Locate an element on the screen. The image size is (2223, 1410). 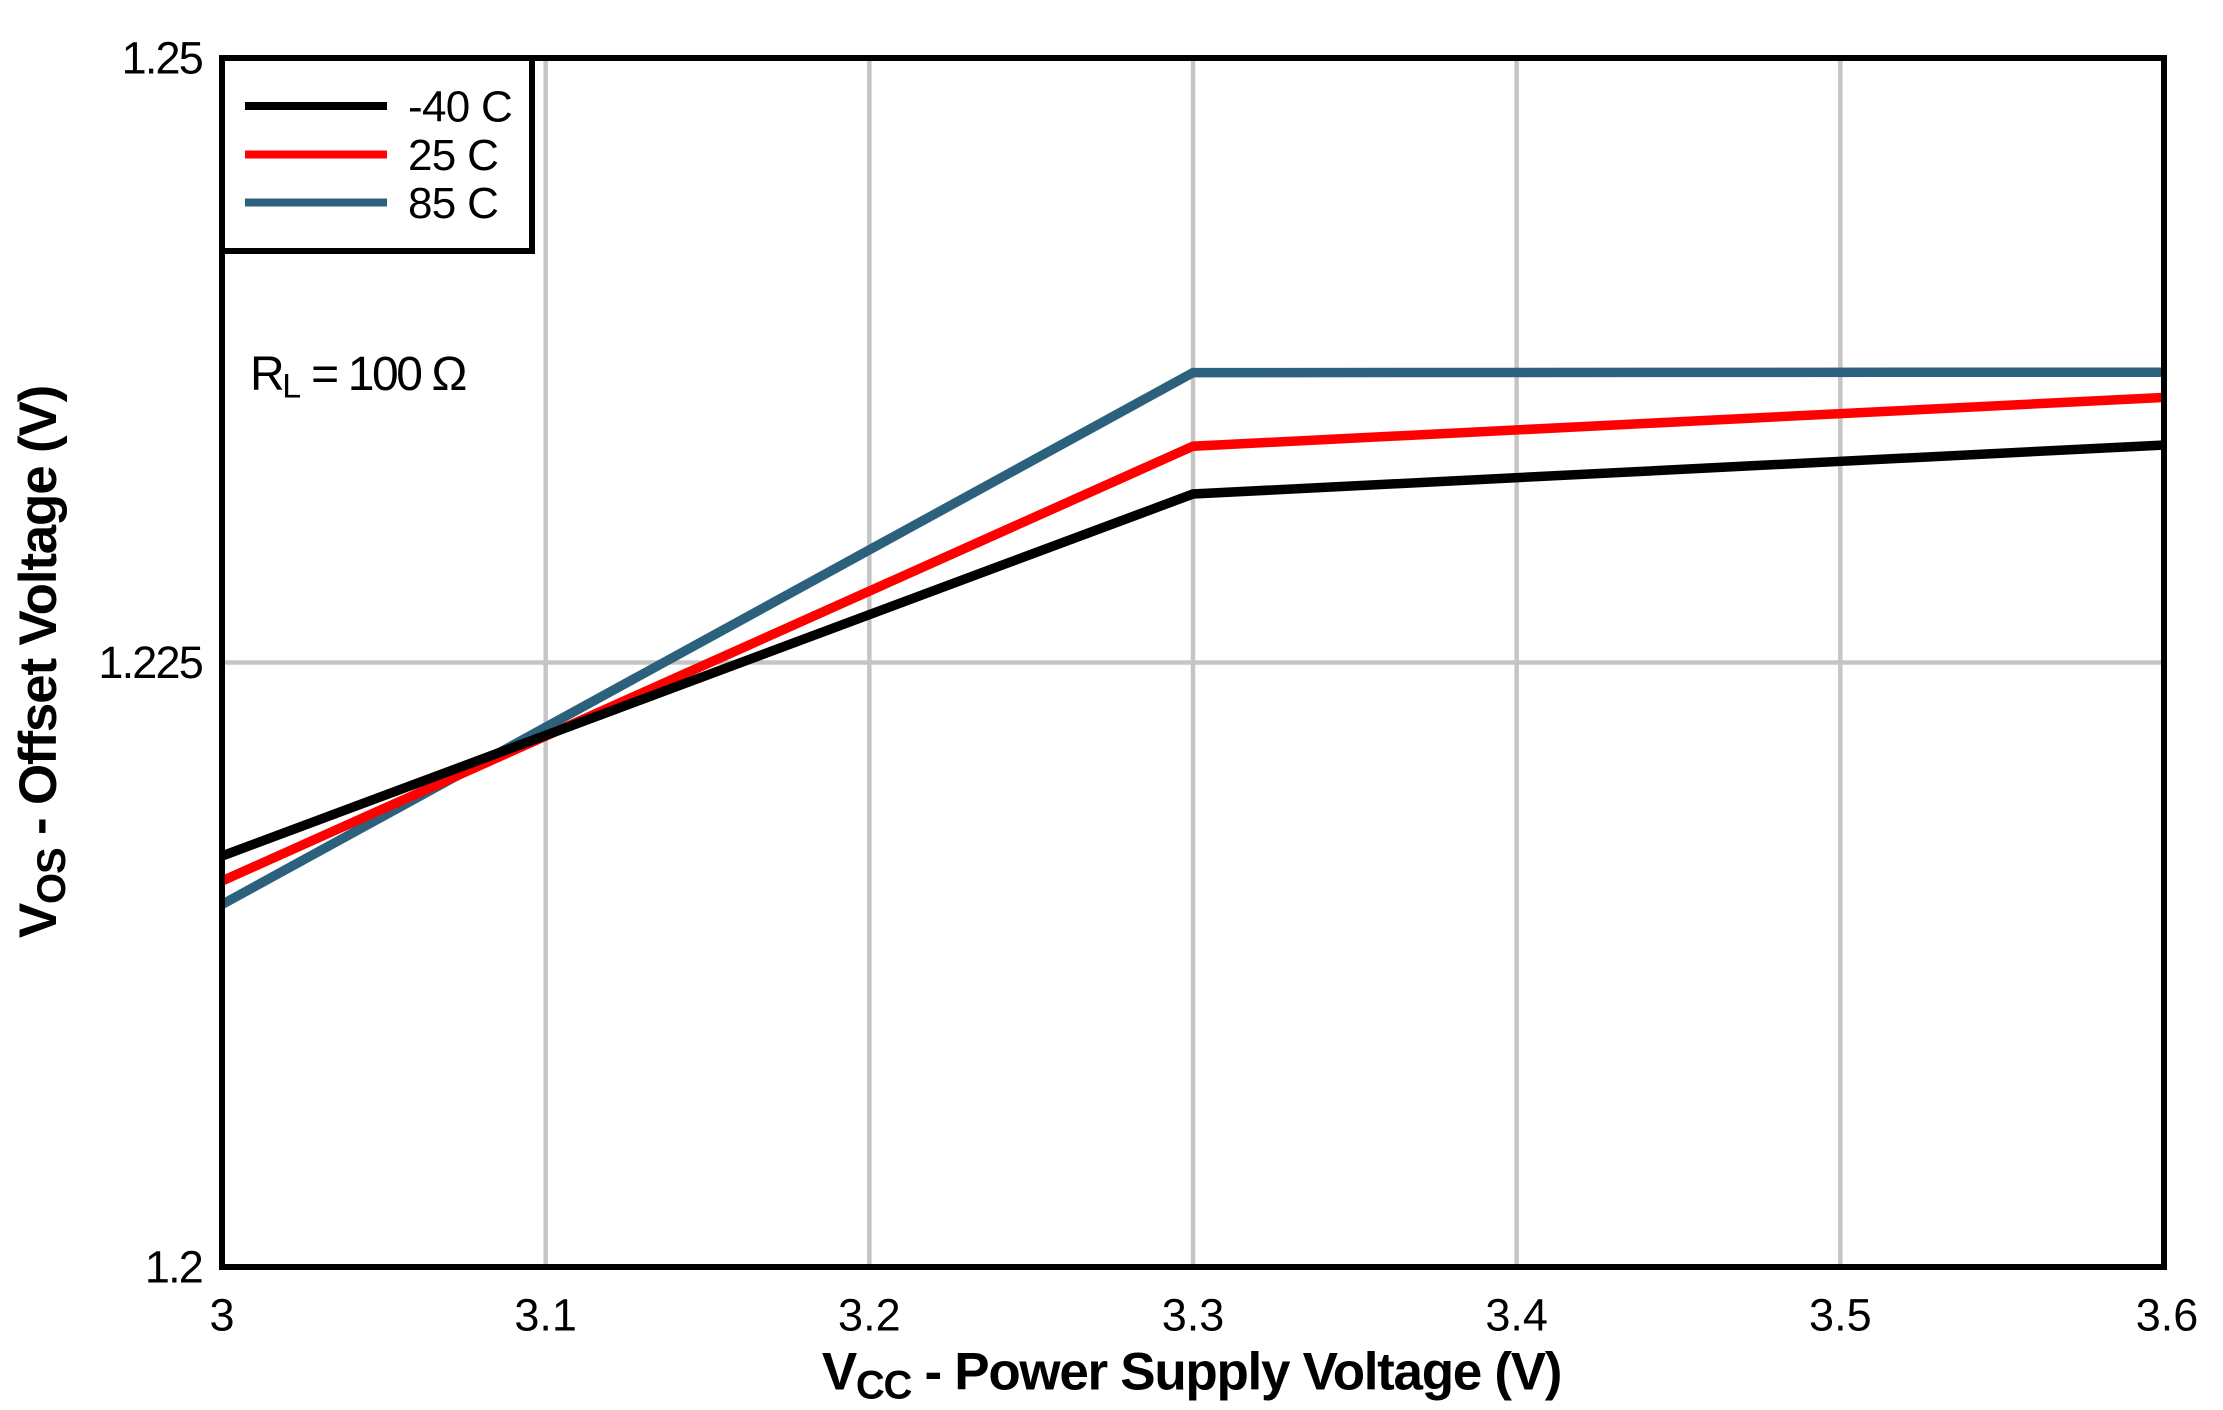
svg-text: 85 C is located at coordinates (453, 203).